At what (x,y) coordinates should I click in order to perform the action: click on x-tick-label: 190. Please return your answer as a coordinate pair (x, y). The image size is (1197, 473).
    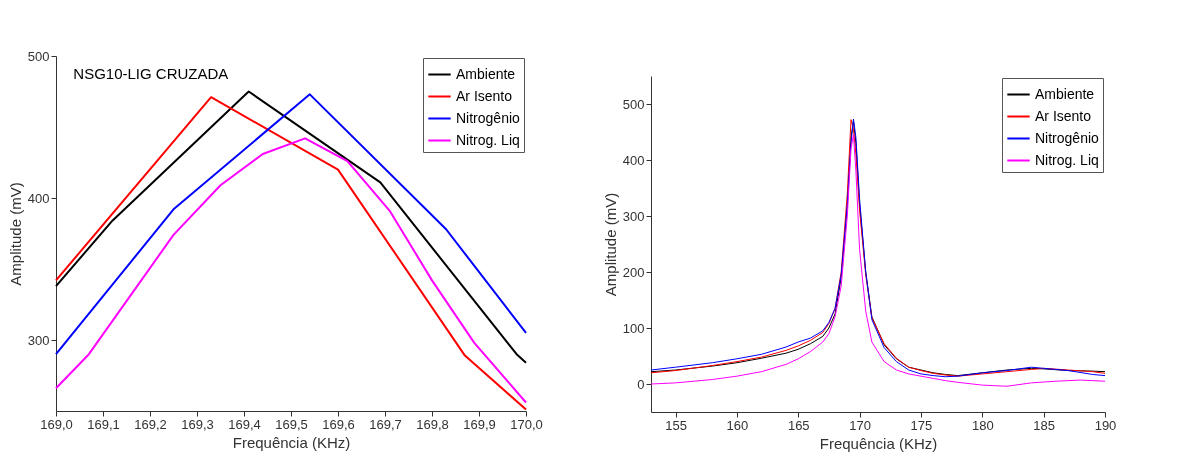
    Looking at the image, I should click on (1105, 425).